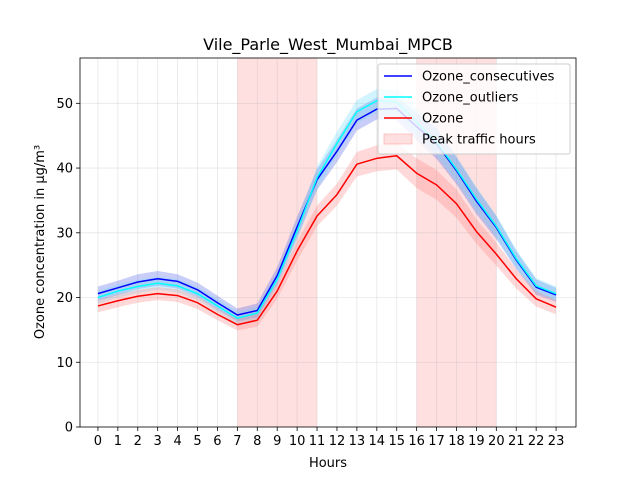  What do you see at coordinates (377, 441) in the screenshot?
I see `x-tick-label-14: 14` at bounding box center [377, 441].